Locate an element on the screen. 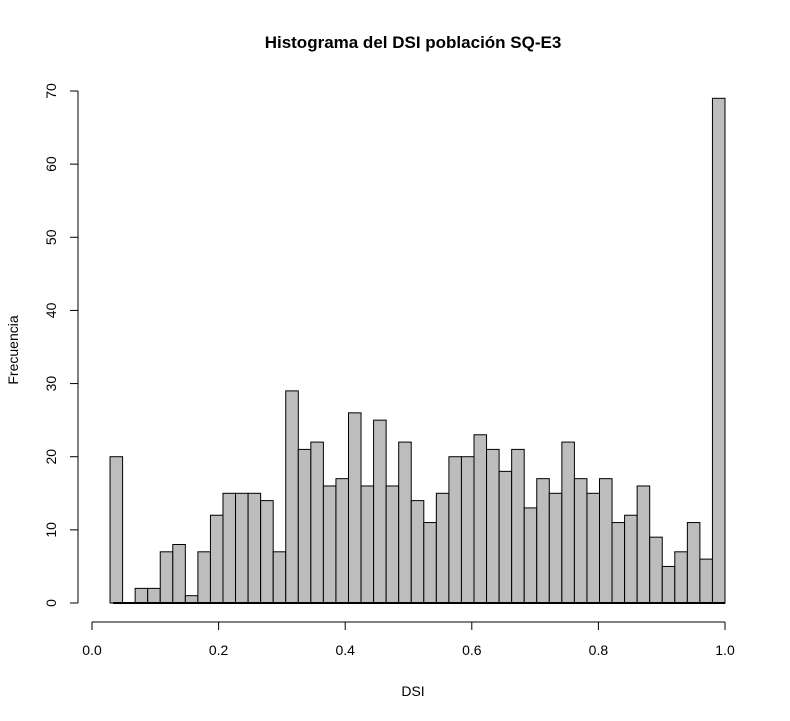 This screenshot has height=721, width=790. x-axis: 0.0 0.2 0.4 0.6 0.8 1.0 is located at coordinates (408, 639).